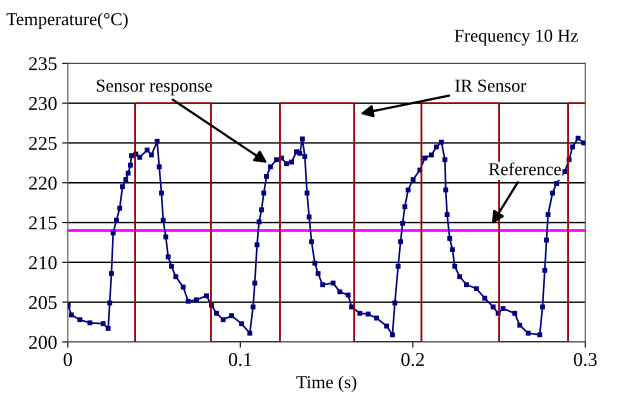  Describe the element at coordinates (412, 359) in the screenshot. I see `x-tick-label: 0.2` at that location.